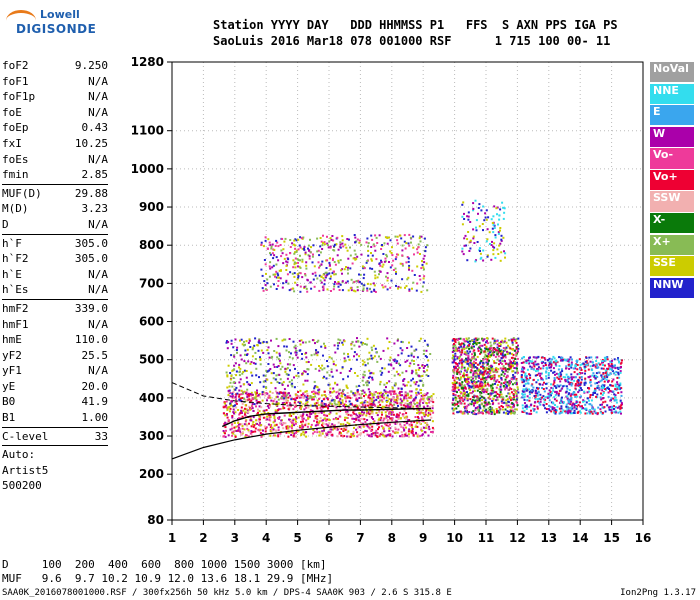 The height and width of the screenshot is (600, 700). I want to click on param-value: 110.0, so click(91, 340).